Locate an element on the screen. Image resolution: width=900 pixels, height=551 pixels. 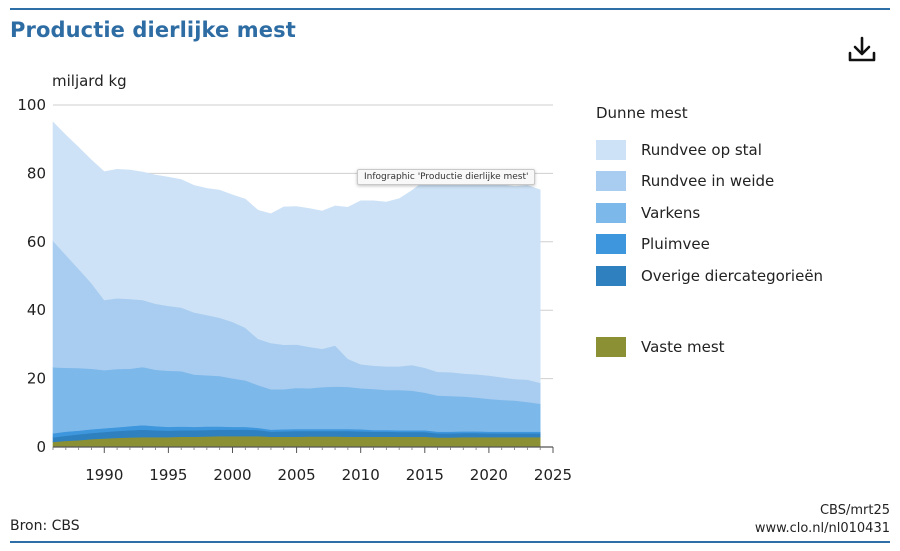
legend-label: Pluimvee is located at coordinates (675, 244).